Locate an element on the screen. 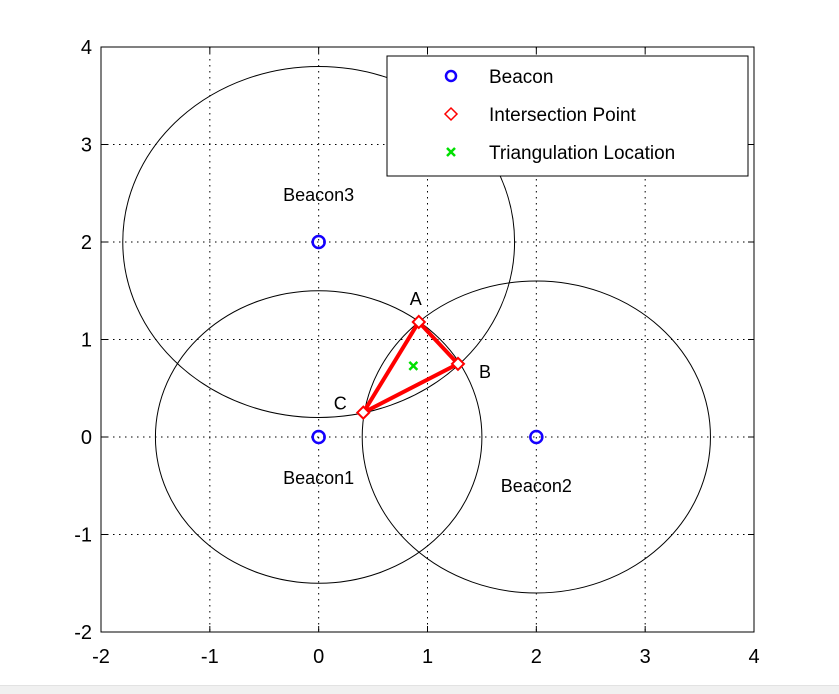  legend-label: Beacon is located at coordinates (521, 77).